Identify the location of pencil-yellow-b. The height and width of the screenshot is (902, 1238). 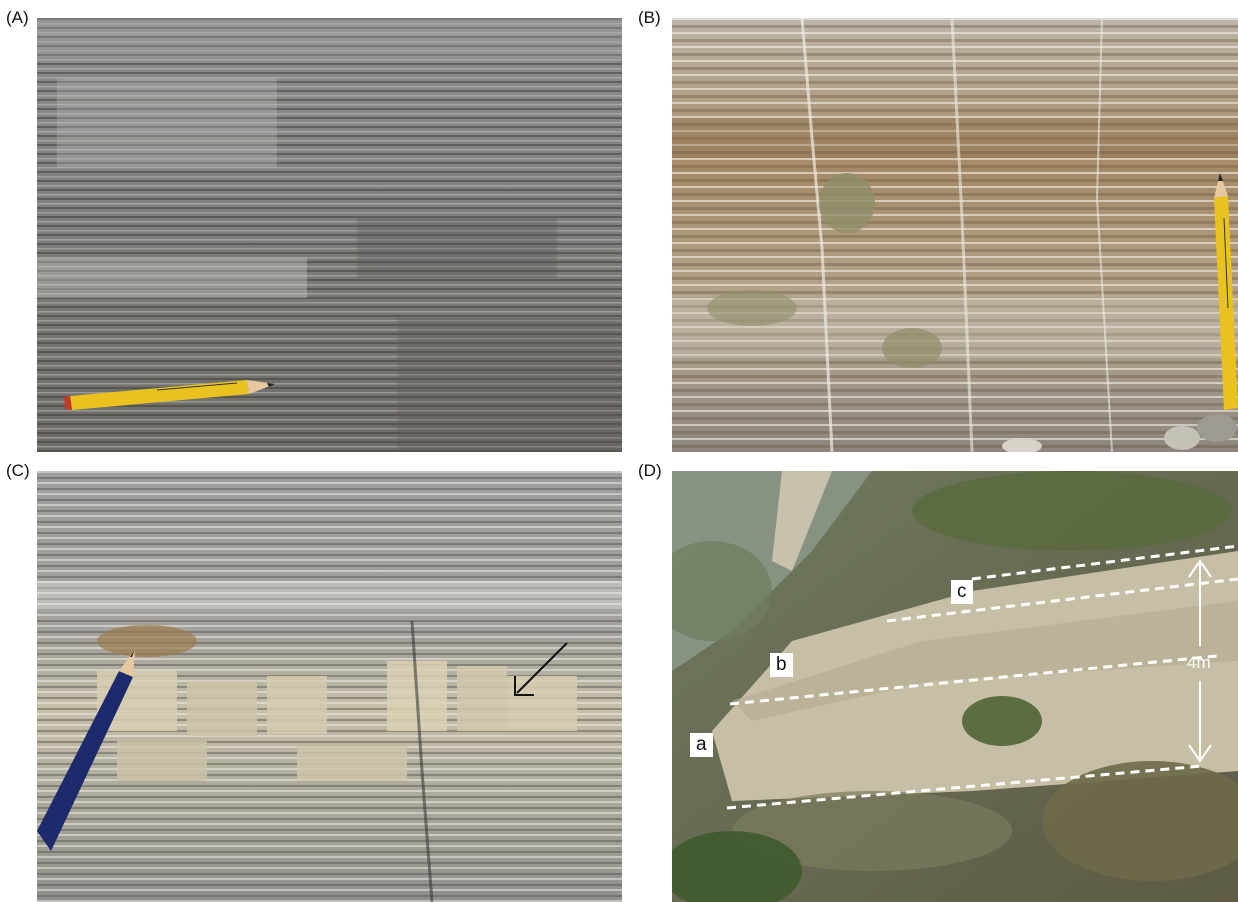
(1226, 291).